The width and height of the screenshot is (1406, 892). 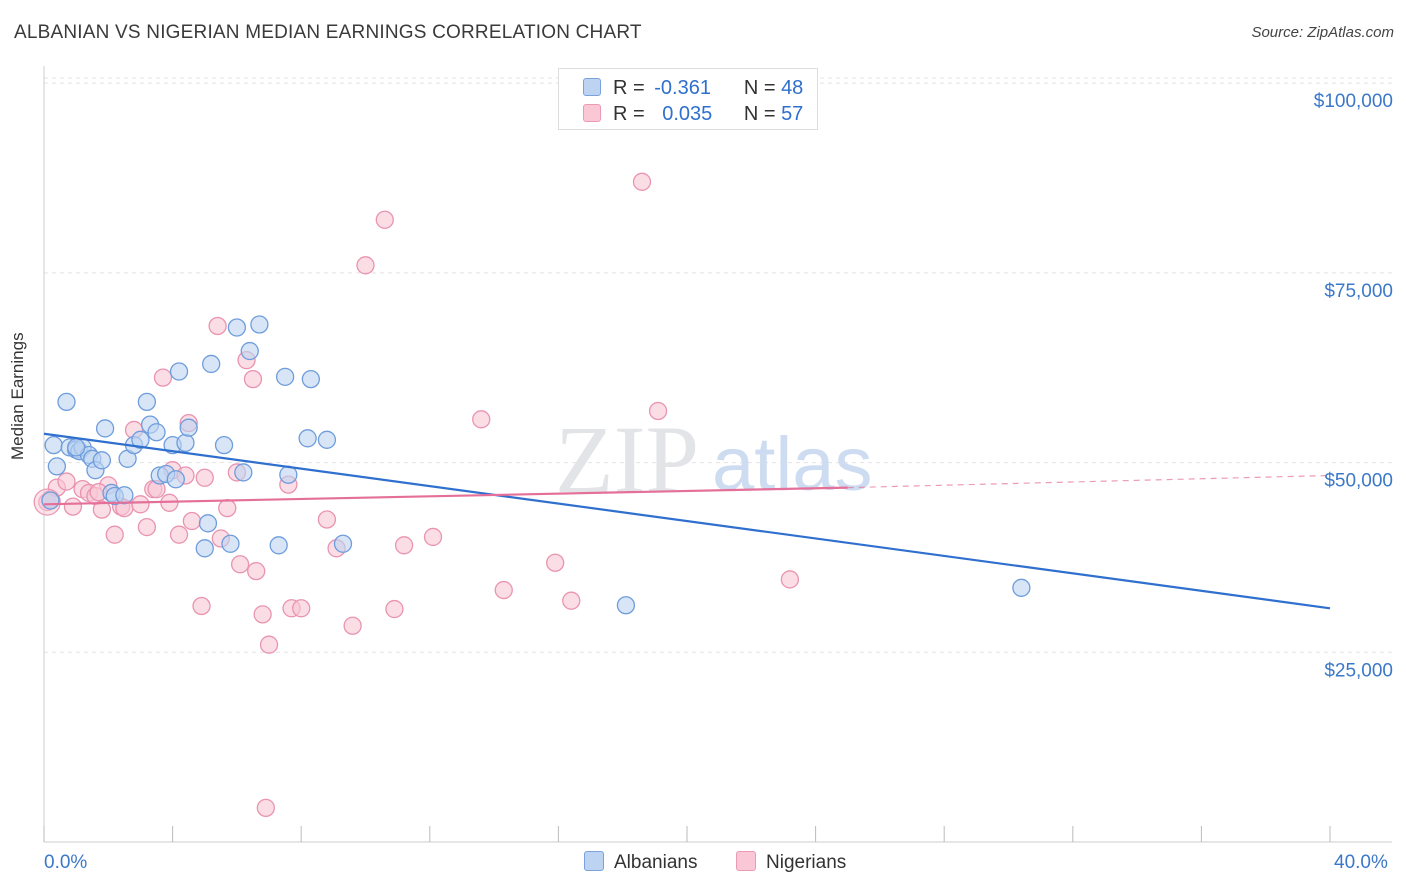 I want to click on y-tick-label: $25,000, so click(x=1358, y=670).